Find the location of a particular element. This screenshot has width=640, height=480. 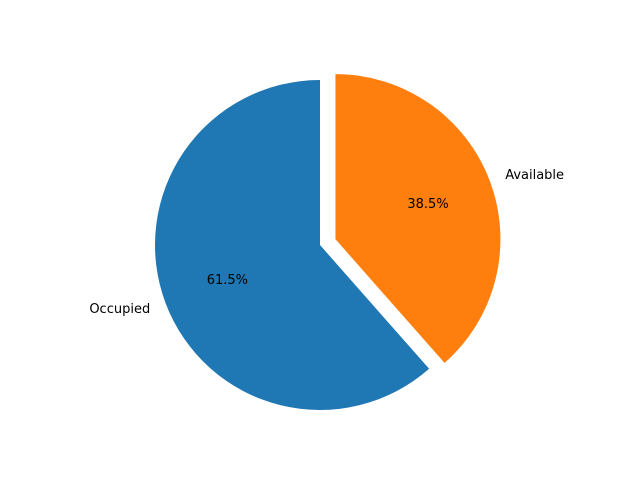

slice-label-occupied: Occupied is located at coordinates (119, 309).